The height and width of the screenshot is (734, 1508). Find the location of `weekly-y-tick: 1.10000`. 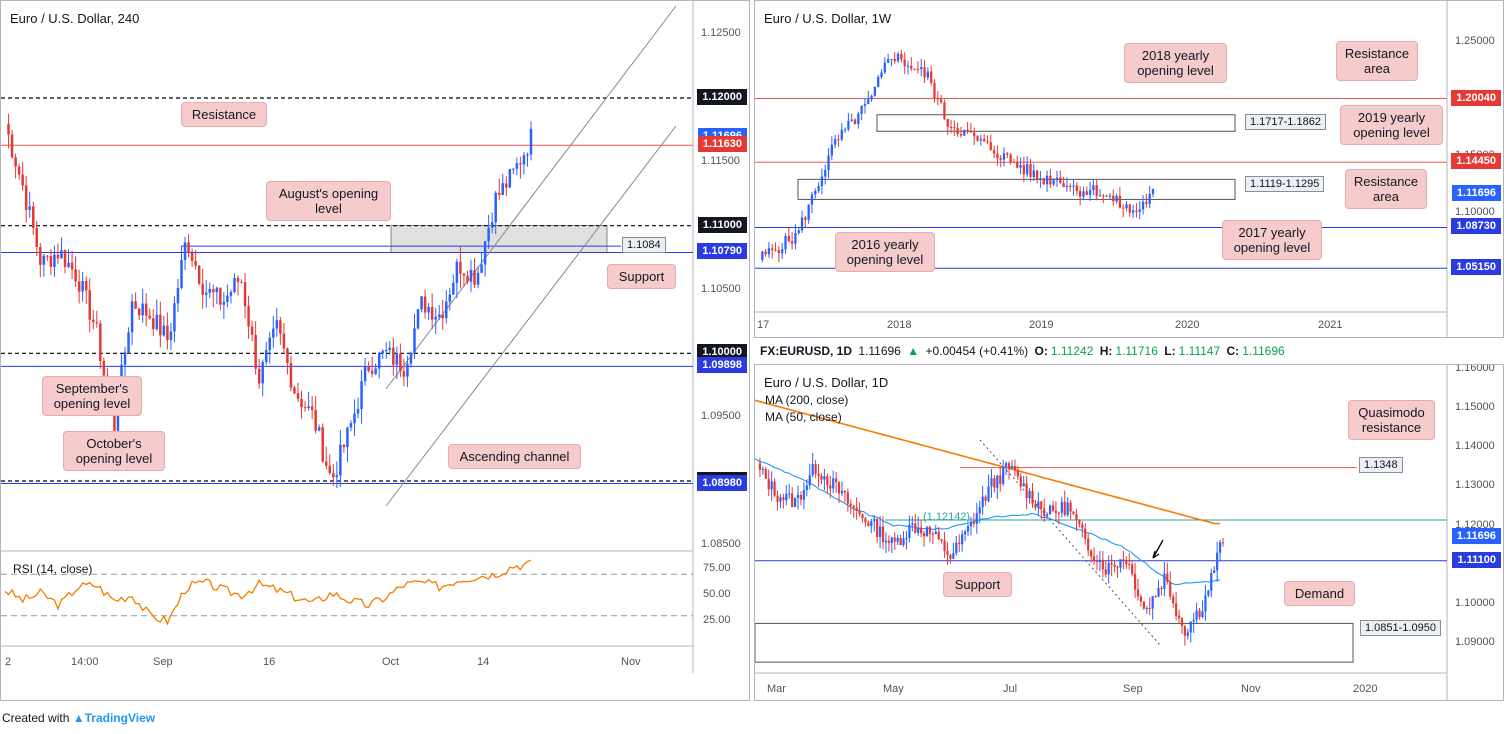

weekly-y-tick: 1.10000 is located at coordinates (1475, 212).